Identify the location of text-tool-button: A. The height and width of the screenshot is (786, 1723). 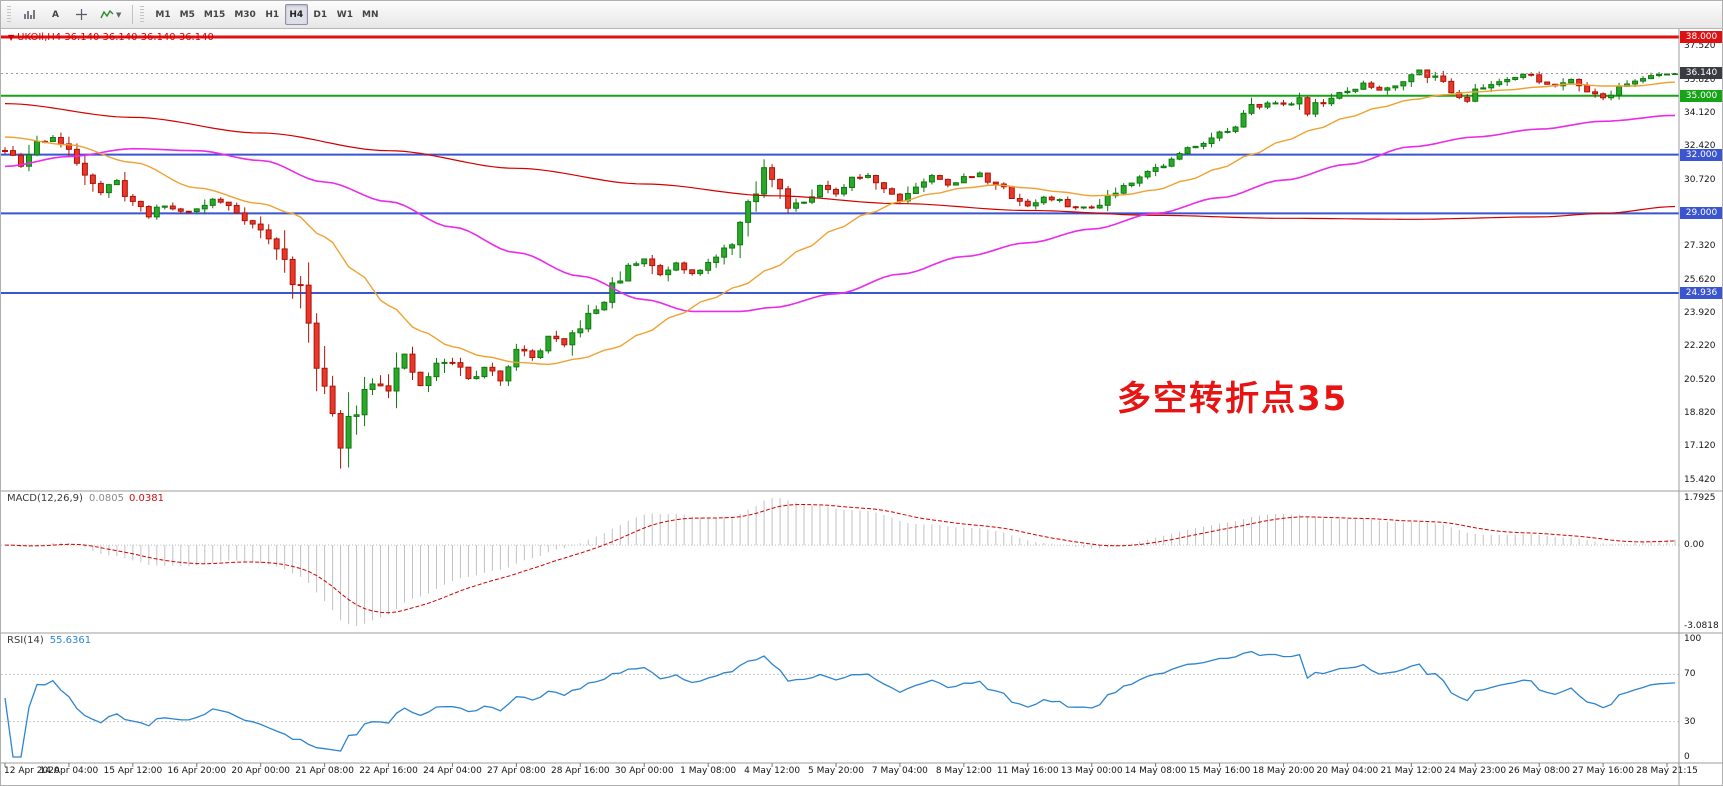
(55, 14).